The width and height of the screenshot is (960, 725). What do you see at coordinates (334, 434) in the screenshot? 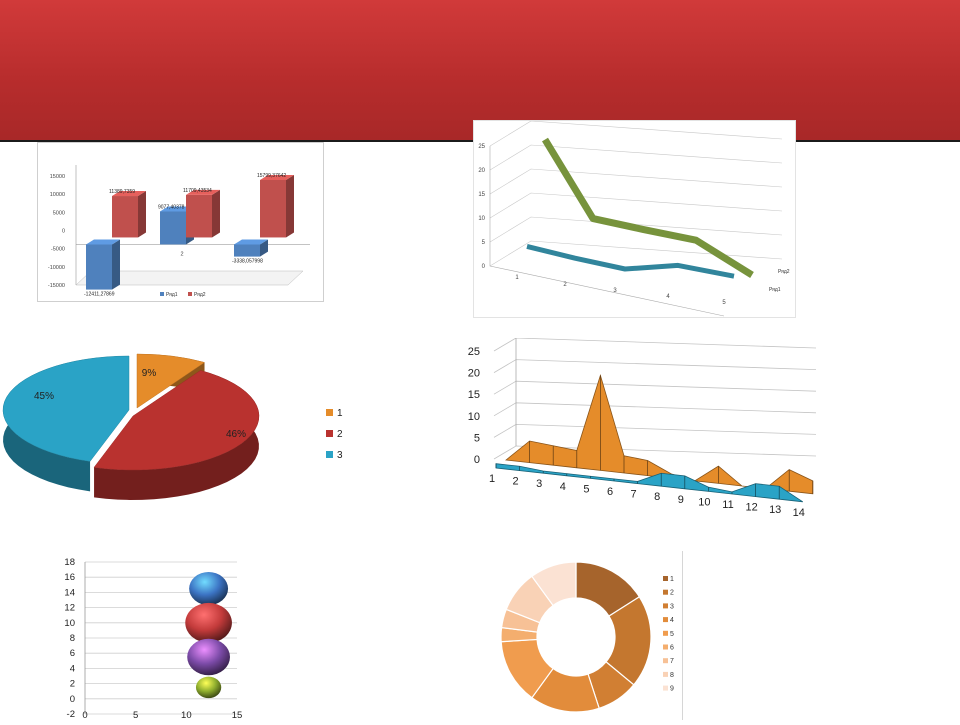
I see `legend: 1 2 3` at bounding box center [334, 434].